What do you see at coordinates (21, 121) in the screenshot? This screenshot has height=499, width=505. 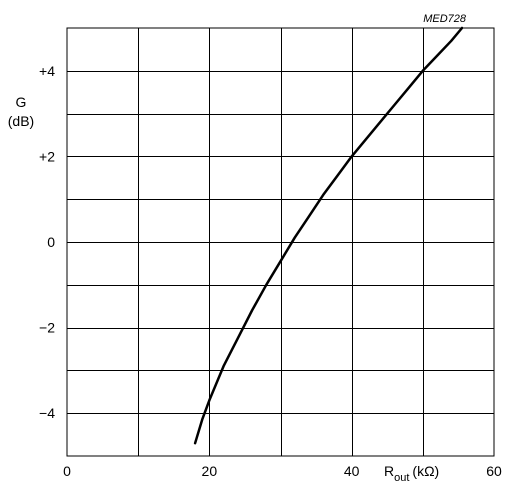 I see `y-axis-label-unit: (dB)` at bounding box center [21, 121].